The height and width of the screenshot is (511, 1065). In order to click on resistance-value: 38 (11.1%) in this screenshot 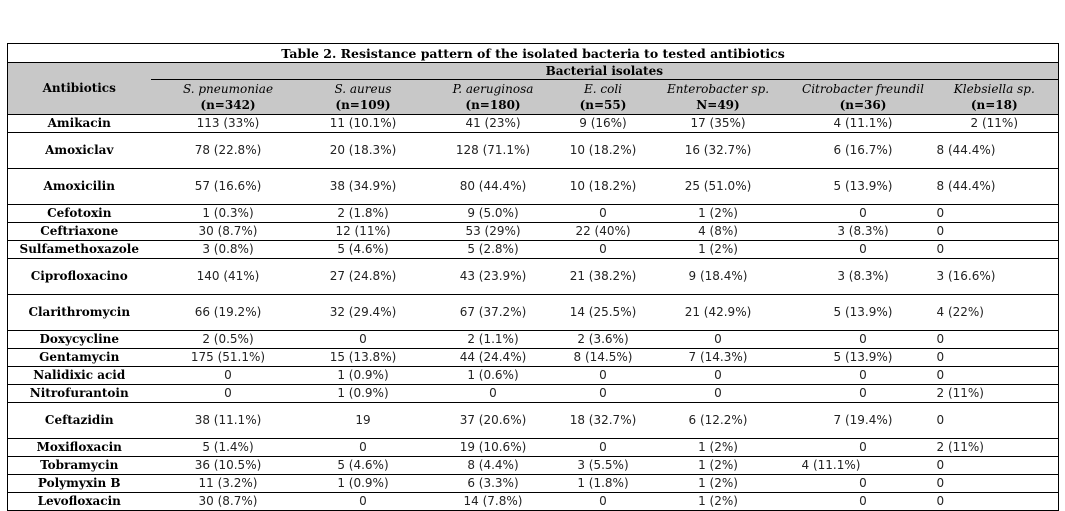, I will do `click(228, 420)`.